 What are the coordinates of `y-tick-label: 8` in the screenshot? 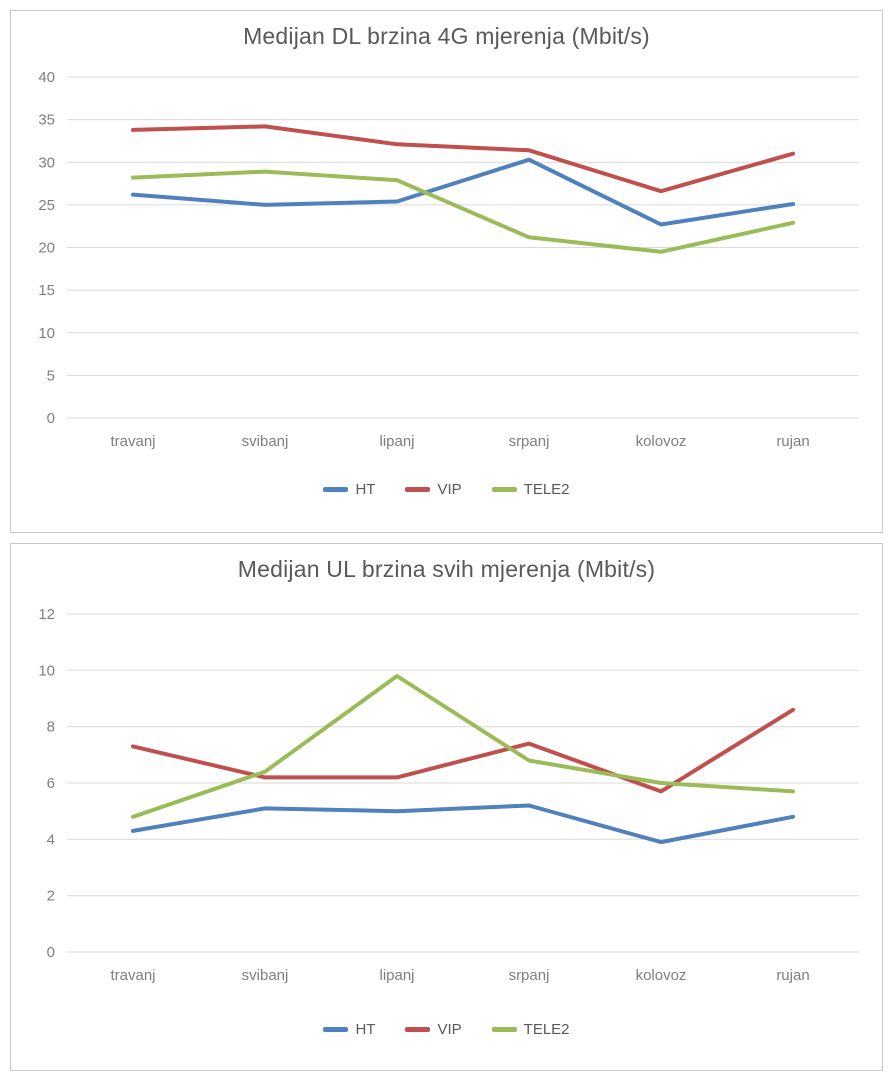 It's located at (51, 727).